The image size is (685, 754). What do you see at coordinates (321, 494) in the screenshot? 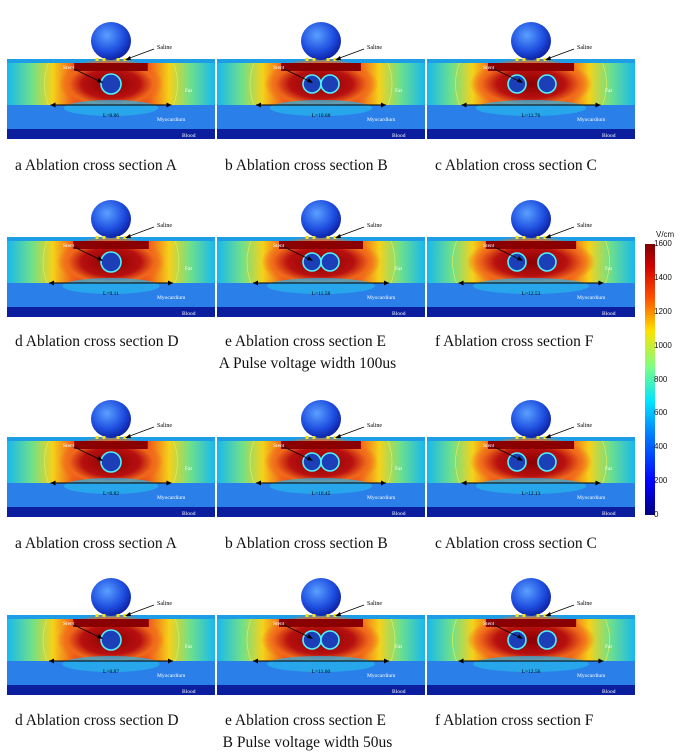
I see `length-label: L=10.45` at bounding box center [321, 494].